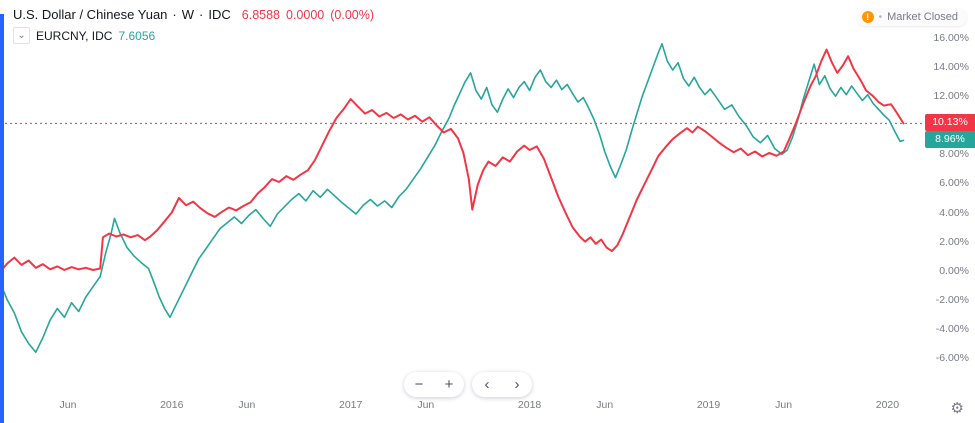 The width and height of the screenshot is (975, 423). I want to click on price-change-pct: (0.00%), so click(352, 15).